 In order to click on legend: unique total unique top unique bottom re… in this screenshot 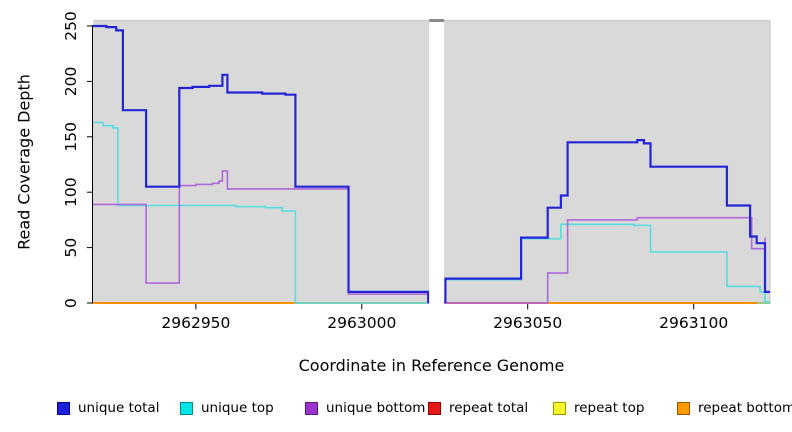, I will do `click(396, 408)`.